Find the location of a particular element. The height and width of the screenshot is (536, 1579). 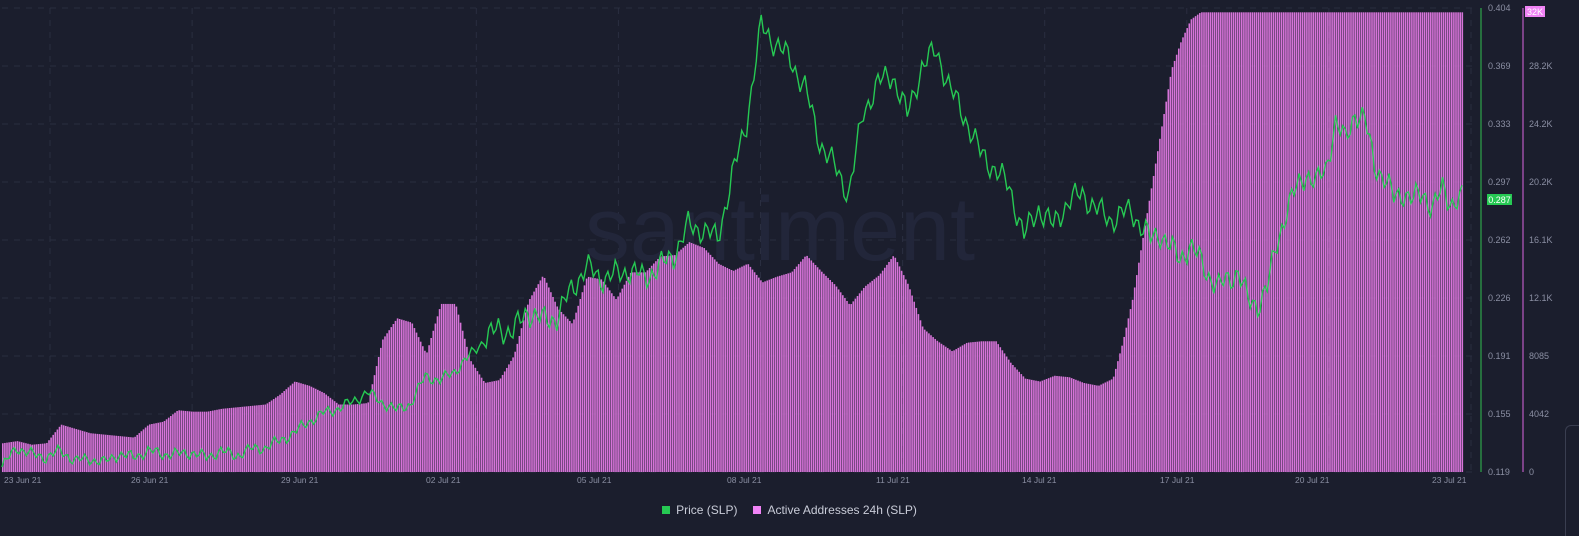

x-tick-label: 11 Jul 21 is located at coordinates (893, 480).